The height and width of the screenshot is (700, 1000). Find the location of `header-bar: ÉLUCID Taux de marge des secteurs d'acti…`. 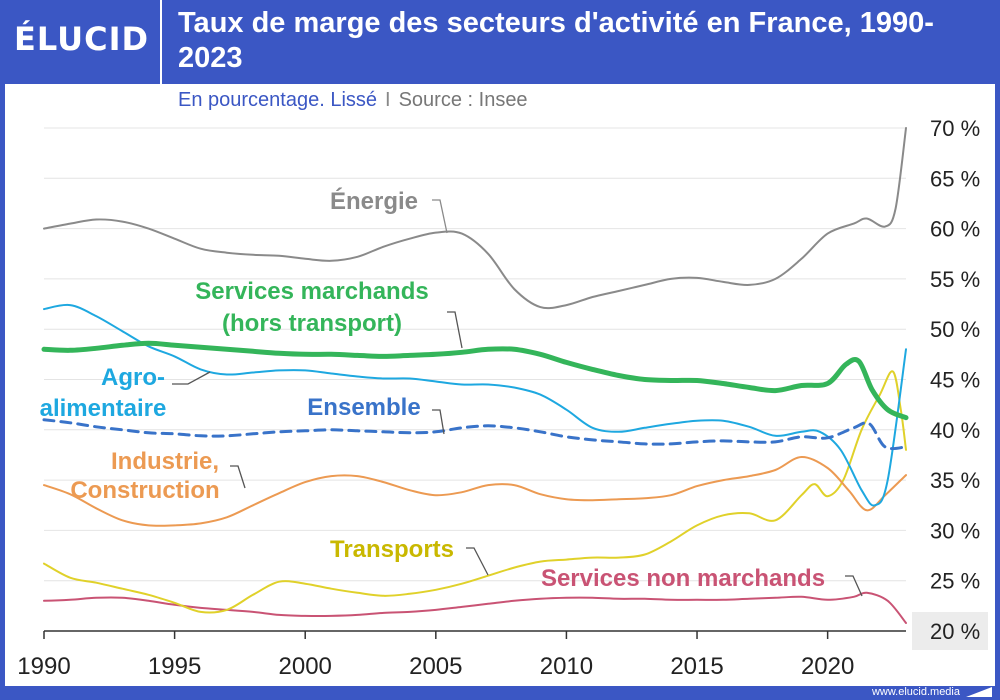

header-bar: ÉLUCID Taux de marge des secteurs d'acti… is located at coordinates (500, 42).